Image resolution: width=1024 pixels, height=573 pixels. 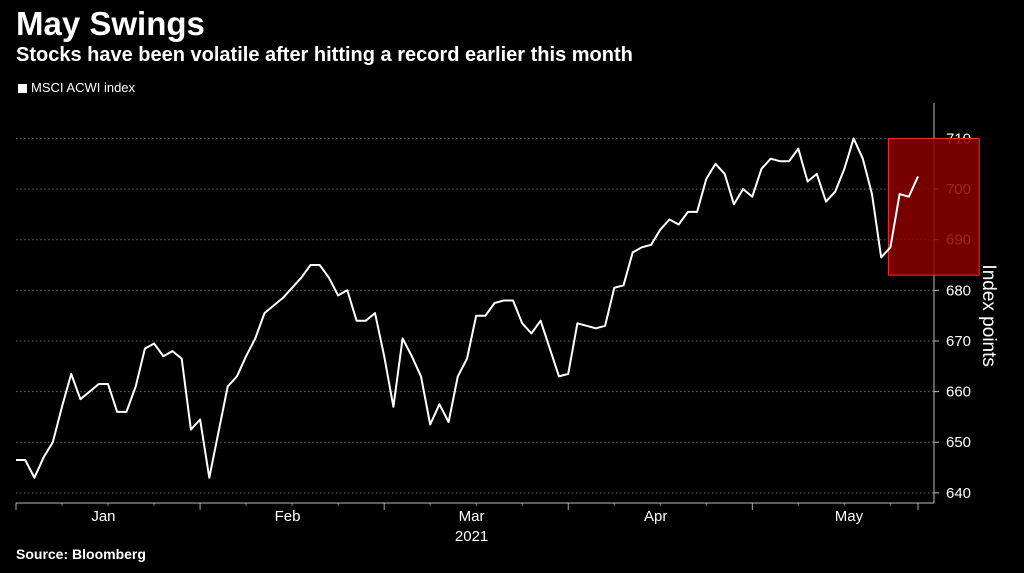 I want to click on y-tick-label-660: 660, so click(x=958, y=392).